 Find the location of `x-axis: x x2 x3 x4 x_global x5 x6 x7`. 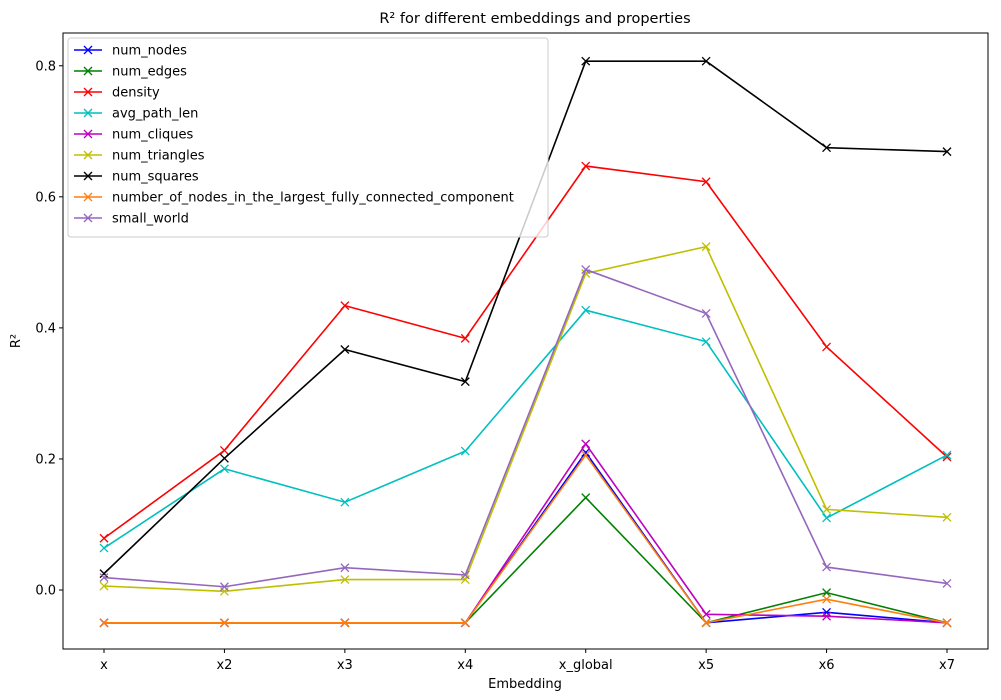

x-axis: x x2 x3 x4 x_global x5 x6 x7 is located at coordinates (527, 661).